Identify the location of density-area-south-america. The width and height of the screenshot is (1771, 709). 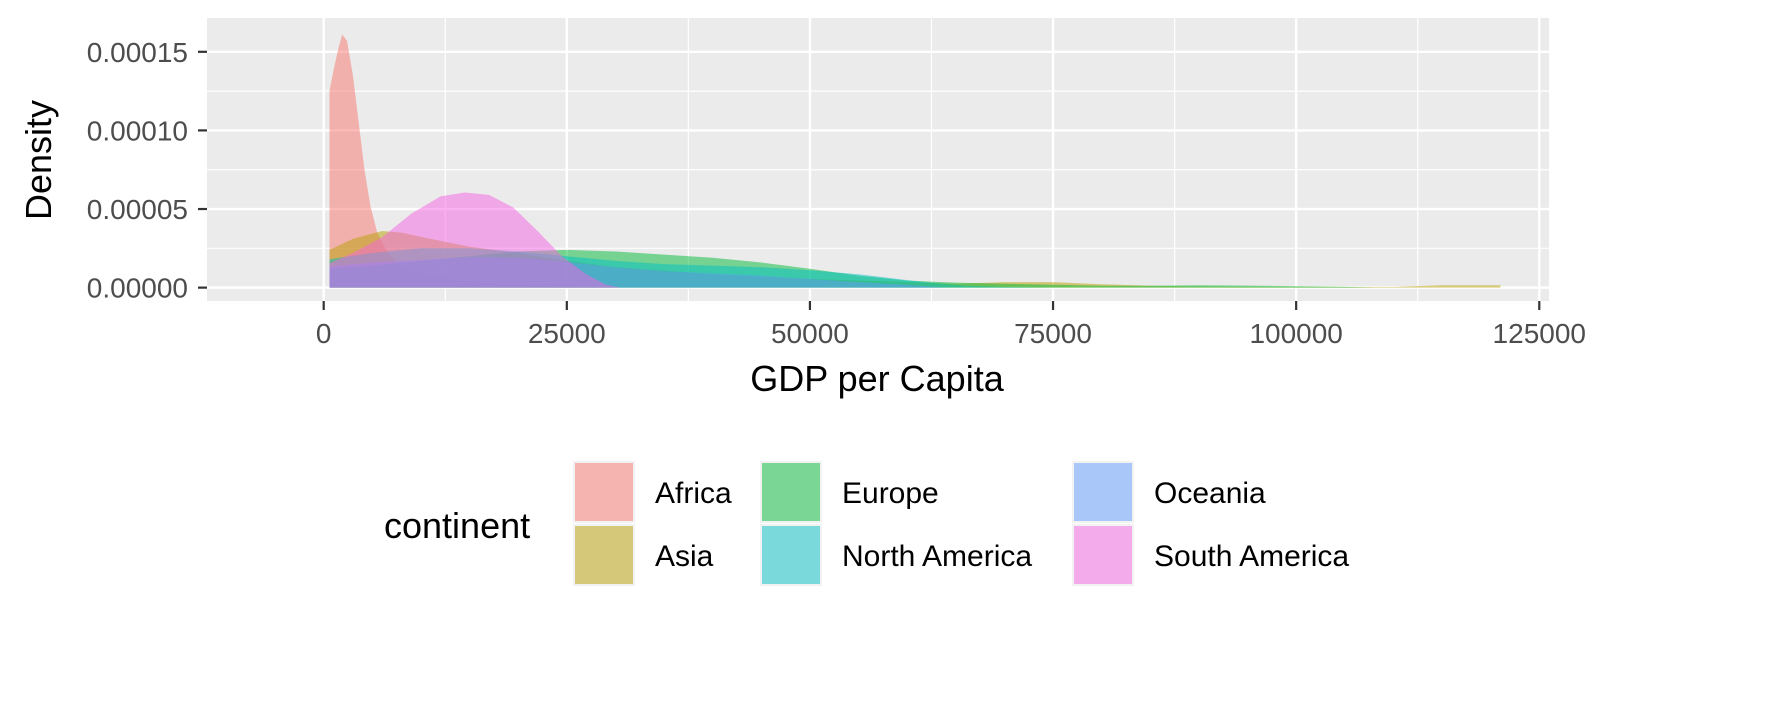
(475, 240).